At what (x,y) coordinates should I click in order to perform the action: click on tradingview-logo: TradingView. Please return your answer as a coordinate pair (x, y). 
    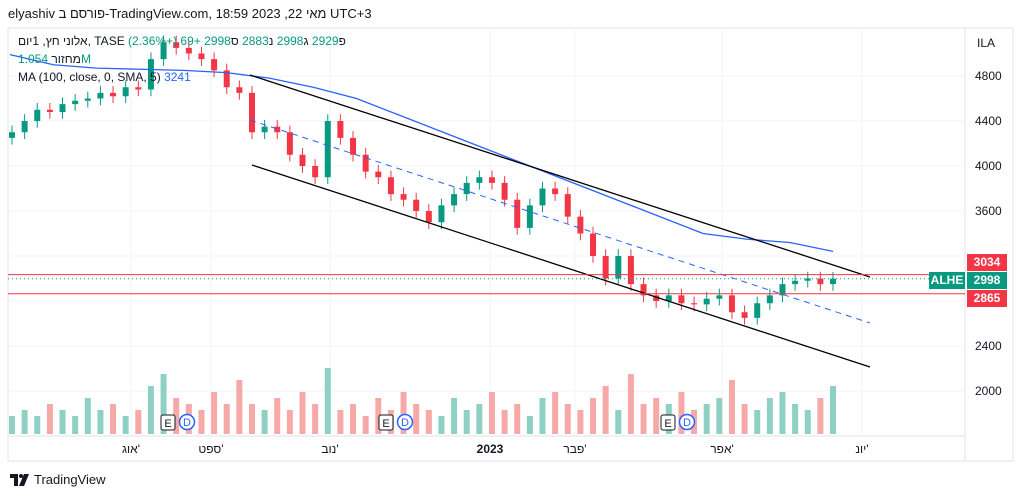
    Looking at the image, I should click on (58, 479).